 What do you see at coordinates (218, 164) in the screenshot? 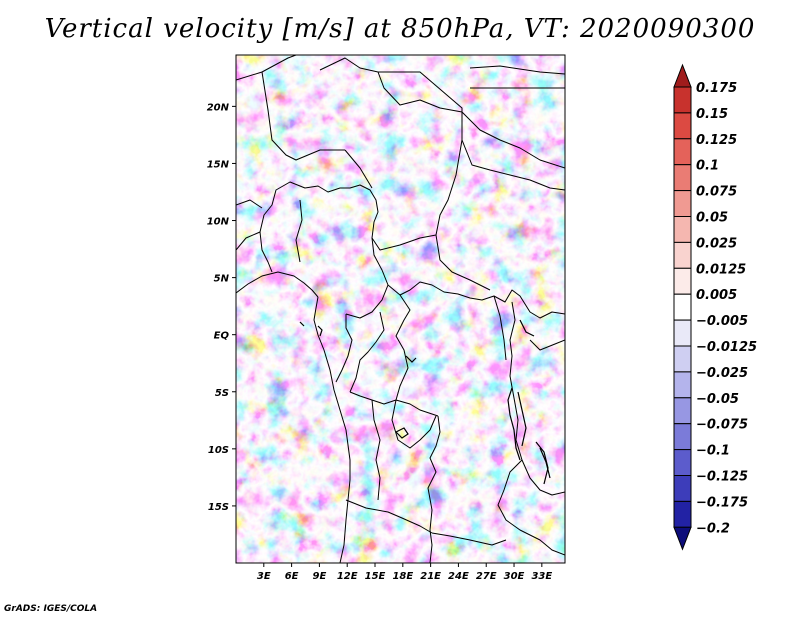
I see `lat-tick-label: 15N` at bounding box center [218, 164].